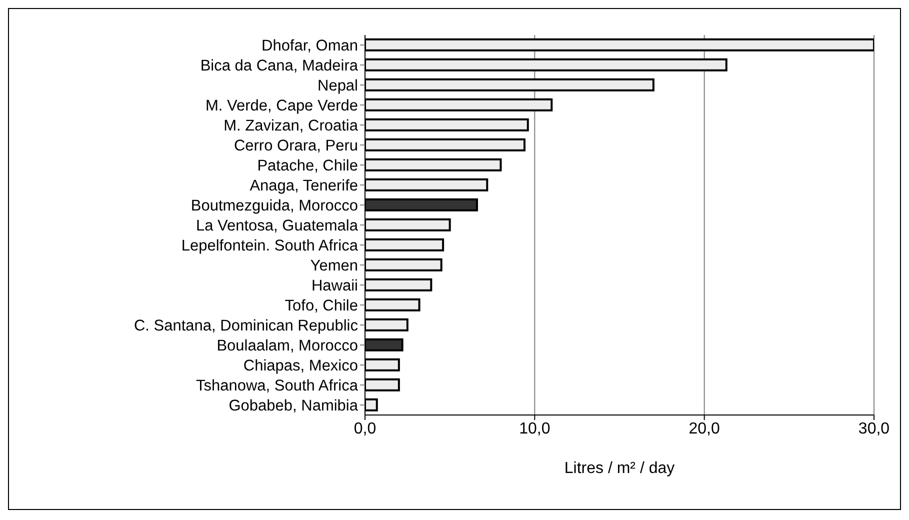 This screenshot has width=909, height=520. What do you see at coordinates (534, 429) in the screenshot?
I see `x-tick-label: 10,0` at bounding box center [534, 429].